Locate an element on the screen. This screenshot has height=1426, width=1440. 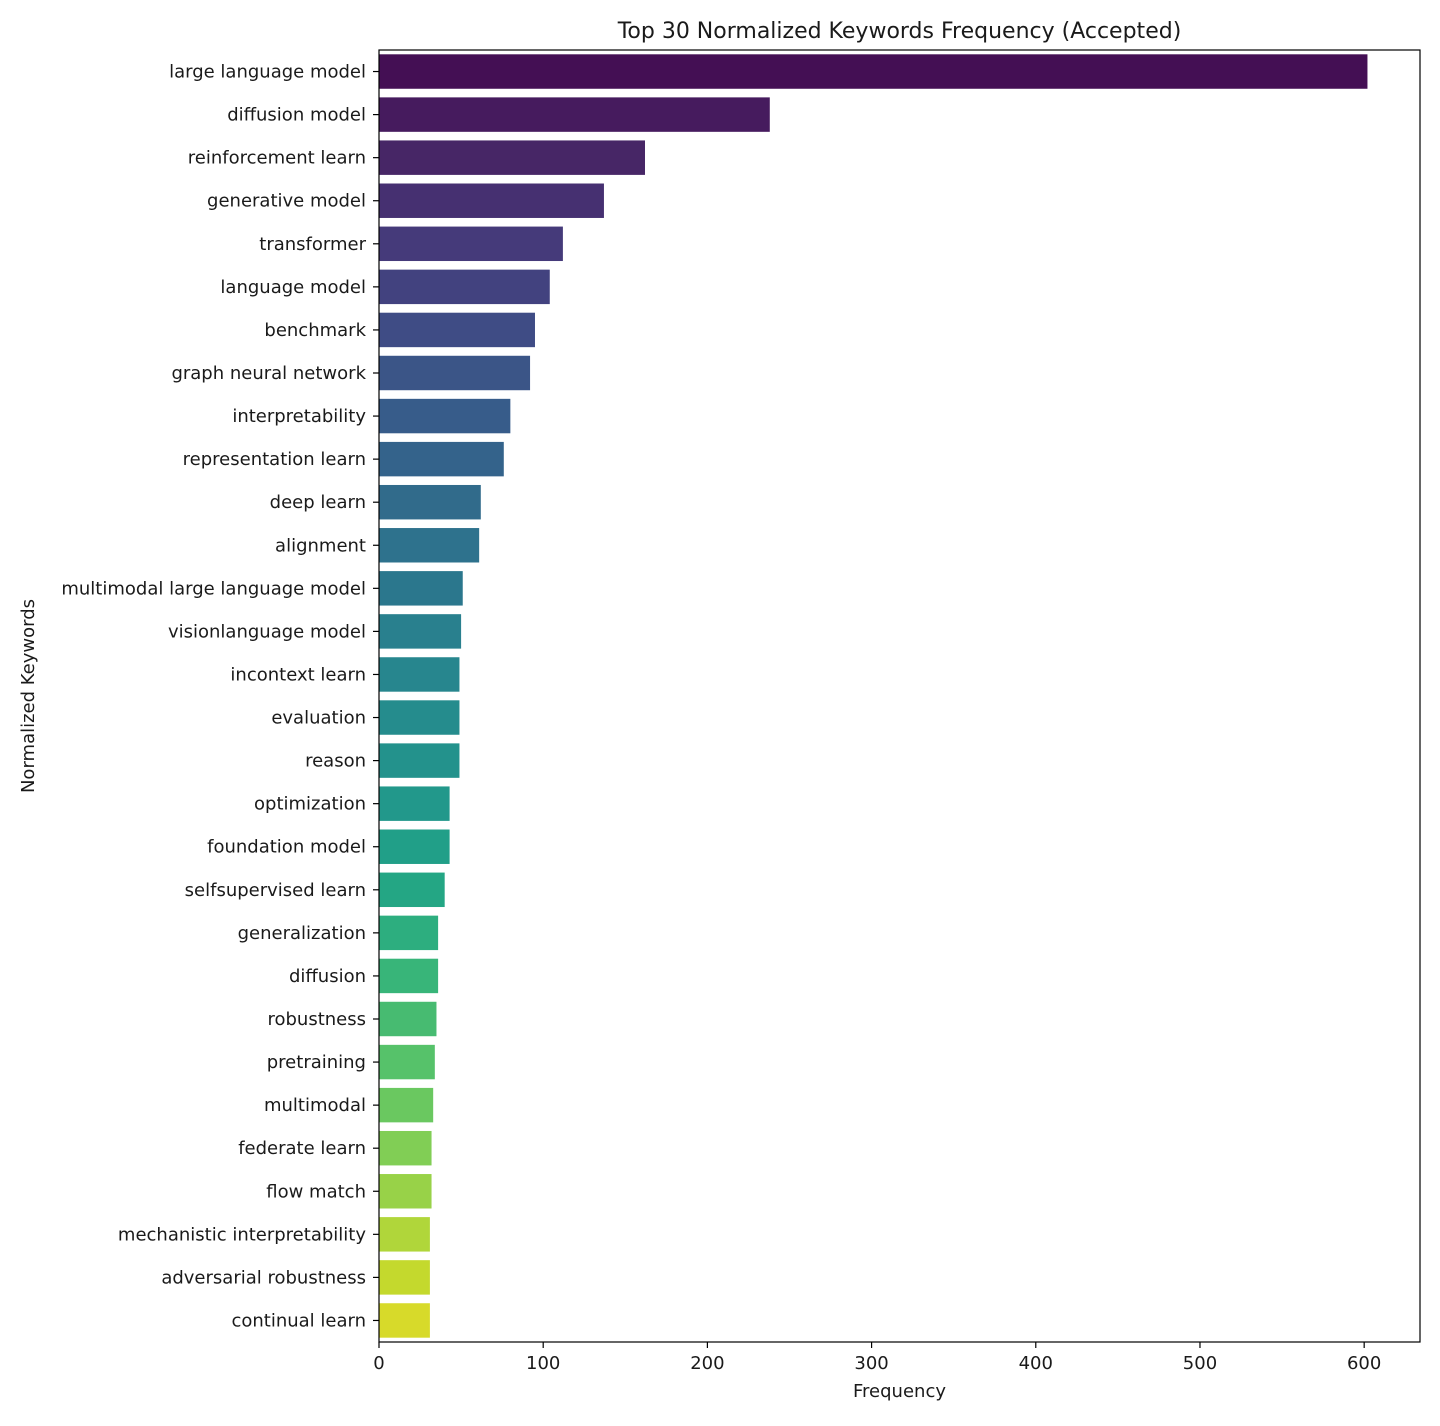
y-tick-label: mechanistic interpretability is located at coordinates (242, 1234).